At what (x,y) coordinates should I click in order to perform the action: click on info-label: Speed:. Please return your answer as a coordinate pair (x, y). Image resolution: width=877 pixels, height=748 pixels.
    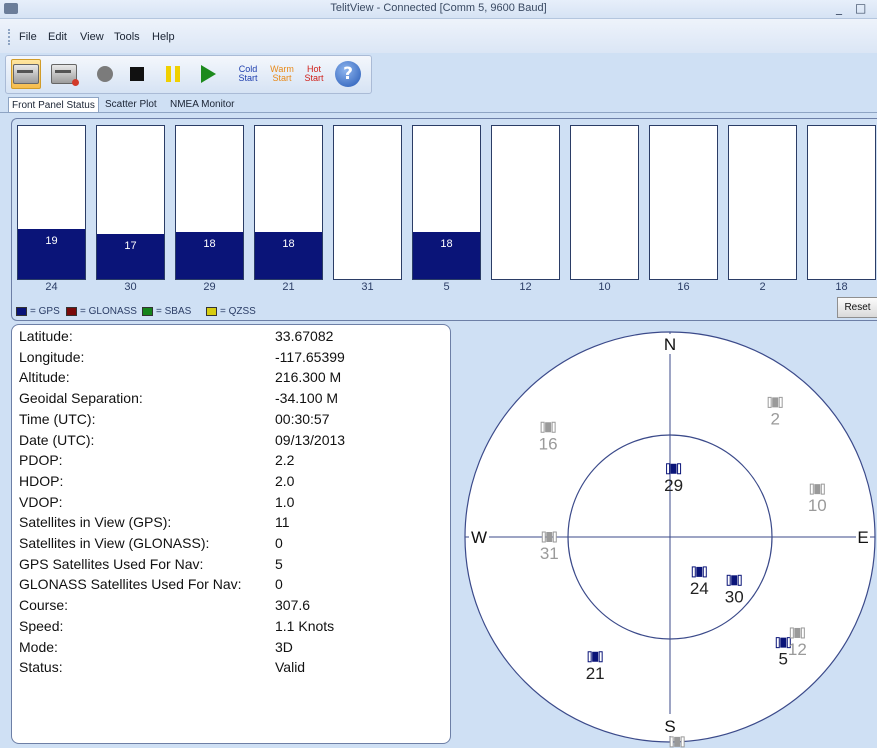
    Looking at the image, I should click on (41, 625).